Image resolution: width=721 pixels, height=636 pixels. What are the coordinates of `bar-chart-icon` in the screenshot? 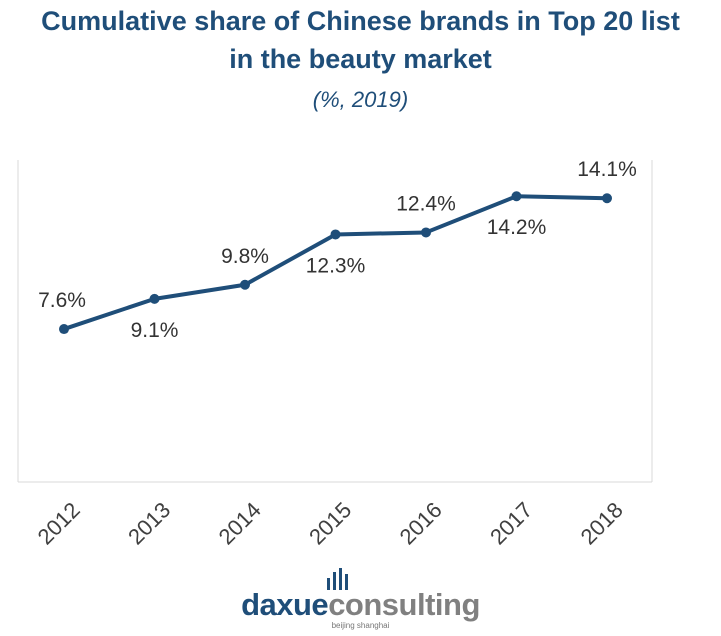 It's located at (337, 579).